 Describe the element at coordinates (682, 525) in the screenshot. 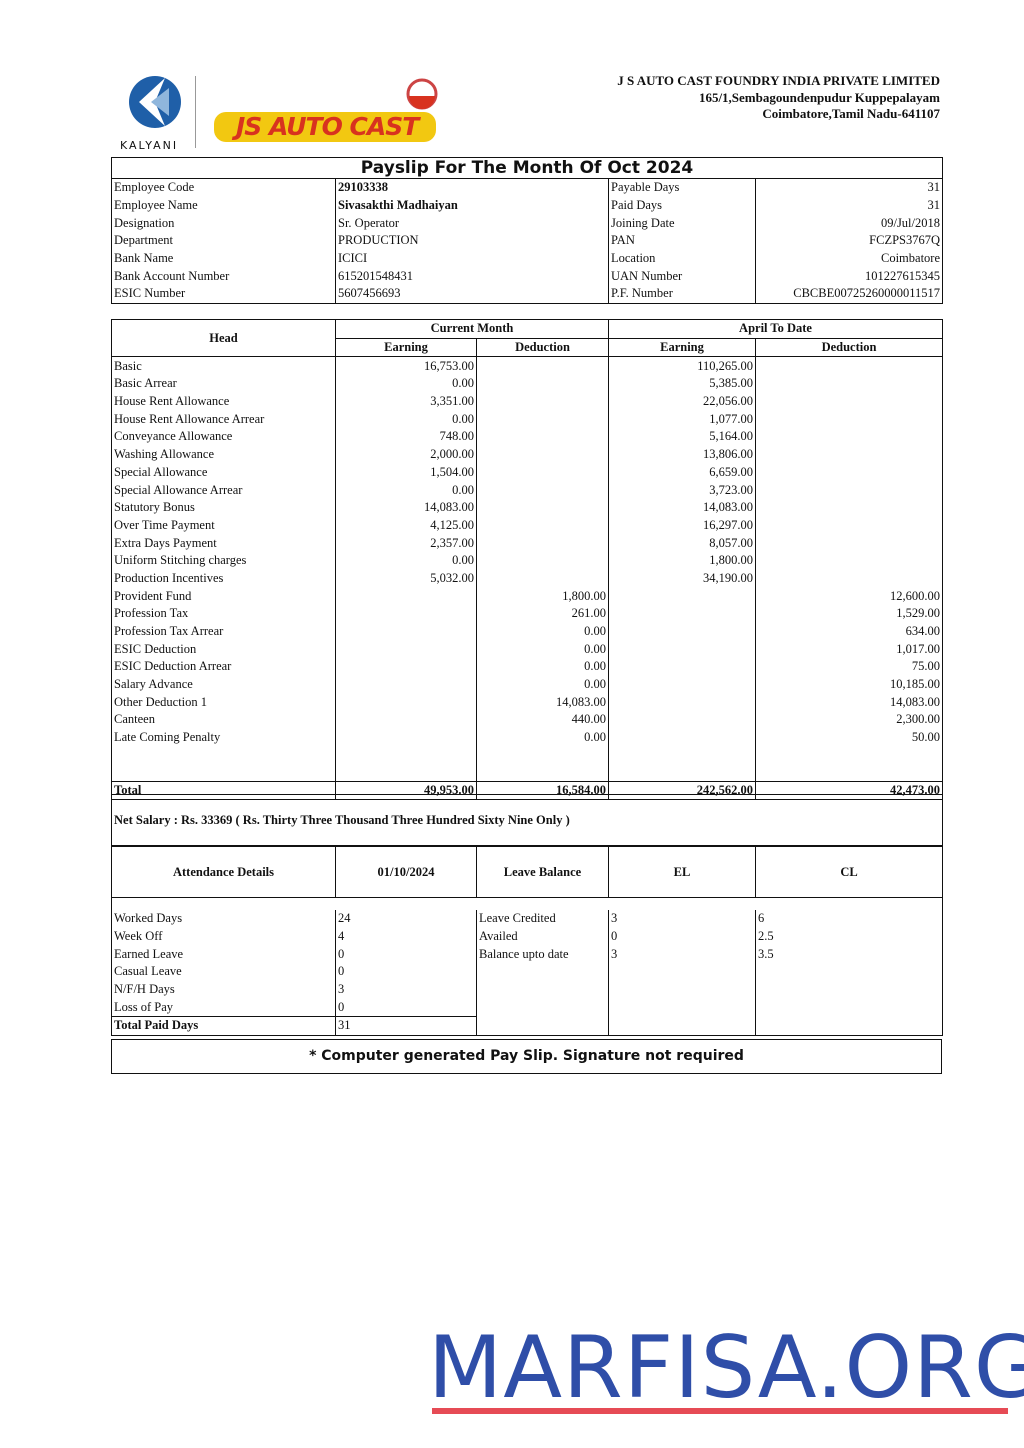

I see `atd-earning-cell: 16,297.00` at that location.